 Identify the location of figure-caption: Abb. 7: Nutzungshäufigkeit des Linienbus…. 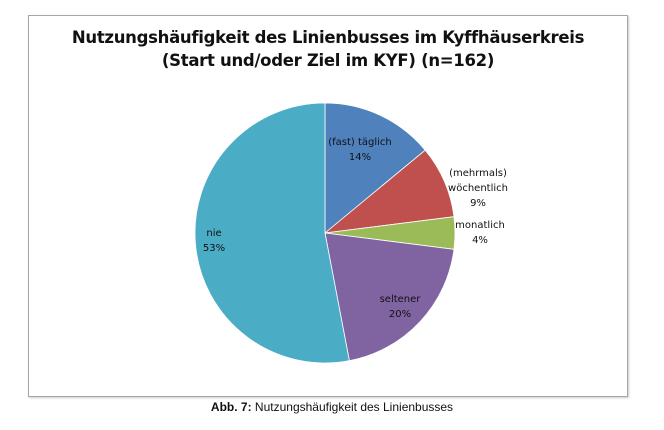
(332, 407).